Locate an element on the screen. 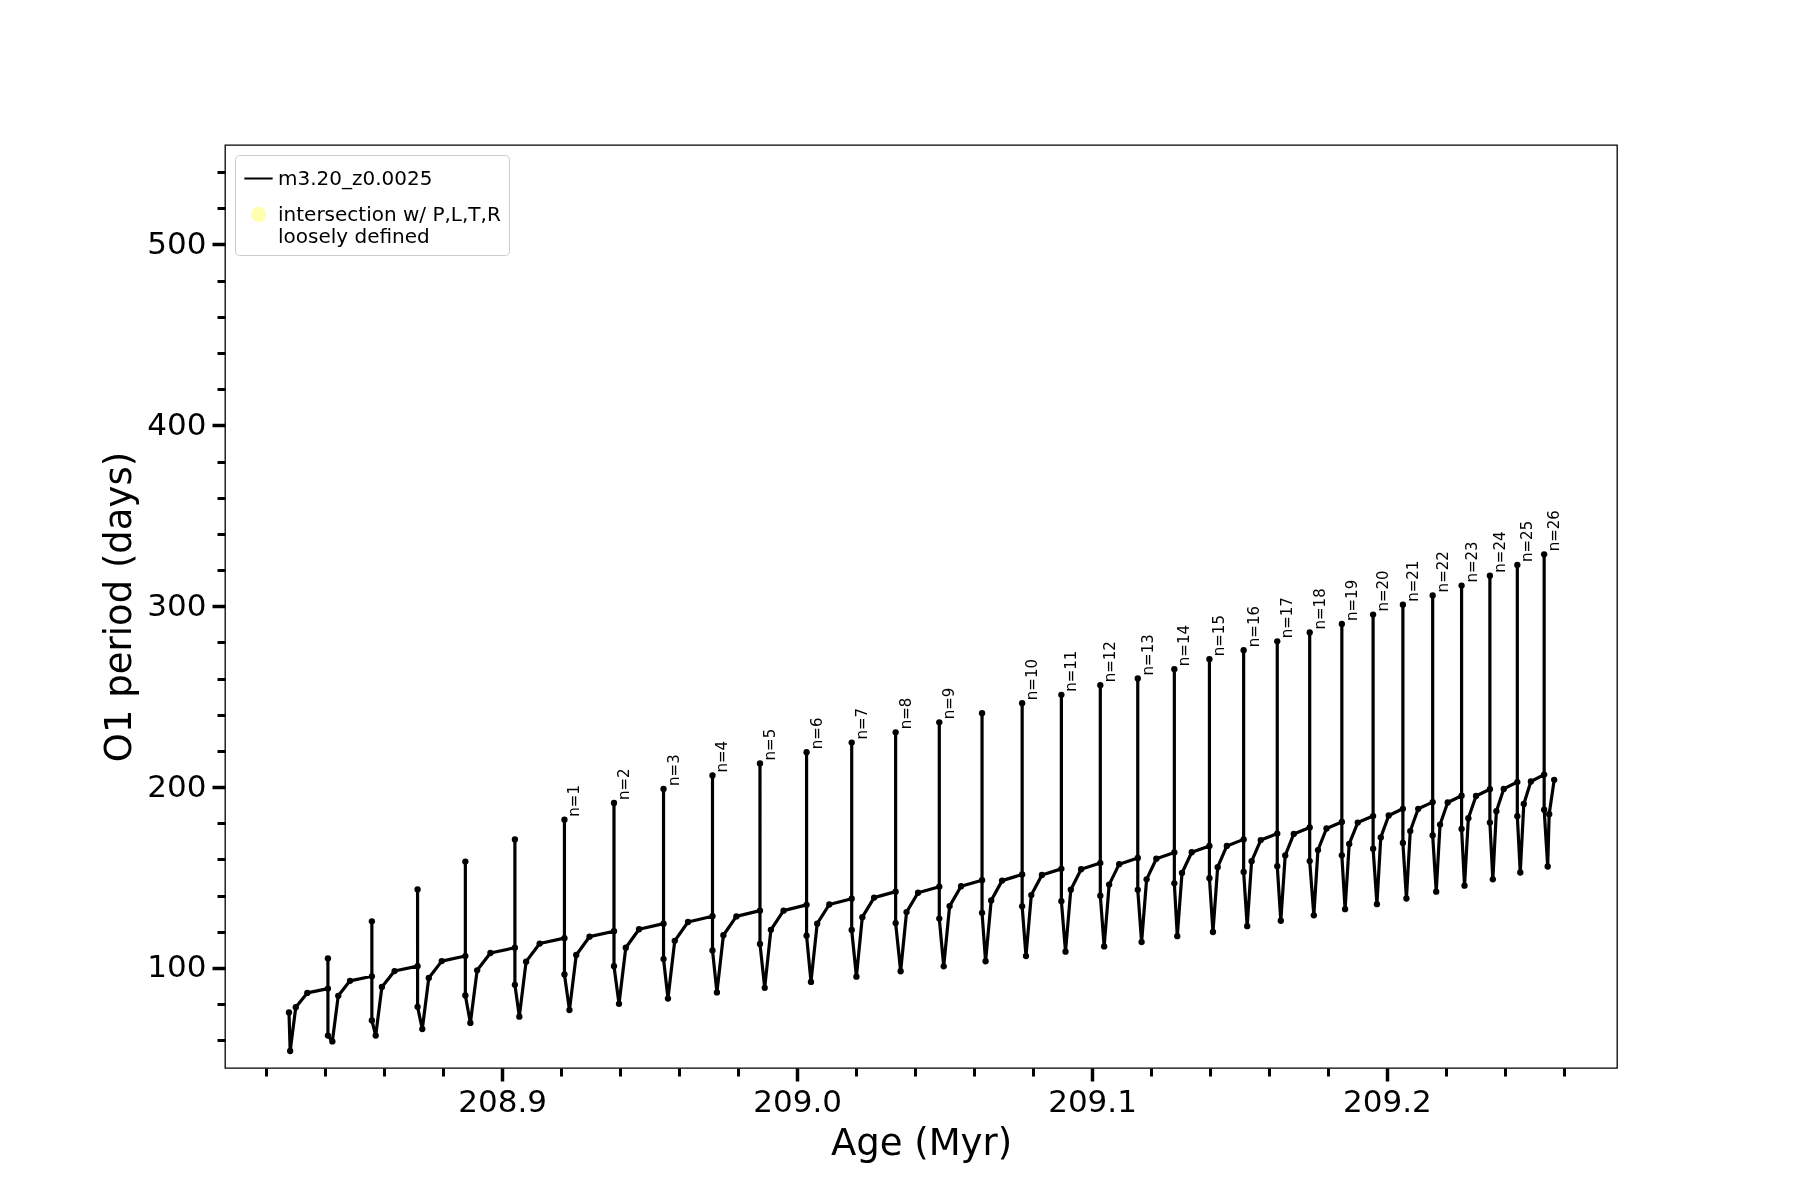 This screenshot has height=1200, width=1800. annotation: n=6 is located at coordinates (816, 733).